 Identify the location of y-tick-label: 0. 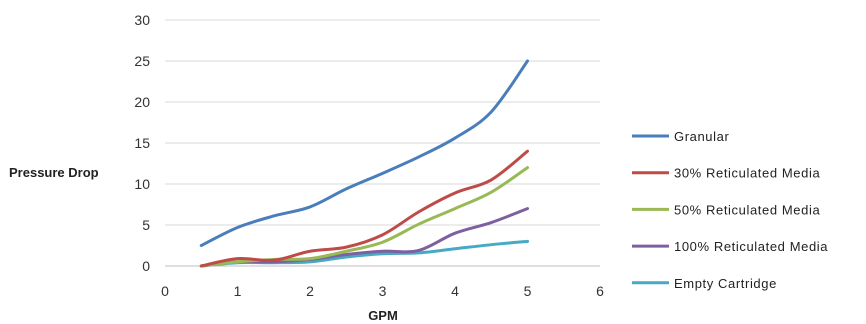
(146, 266).